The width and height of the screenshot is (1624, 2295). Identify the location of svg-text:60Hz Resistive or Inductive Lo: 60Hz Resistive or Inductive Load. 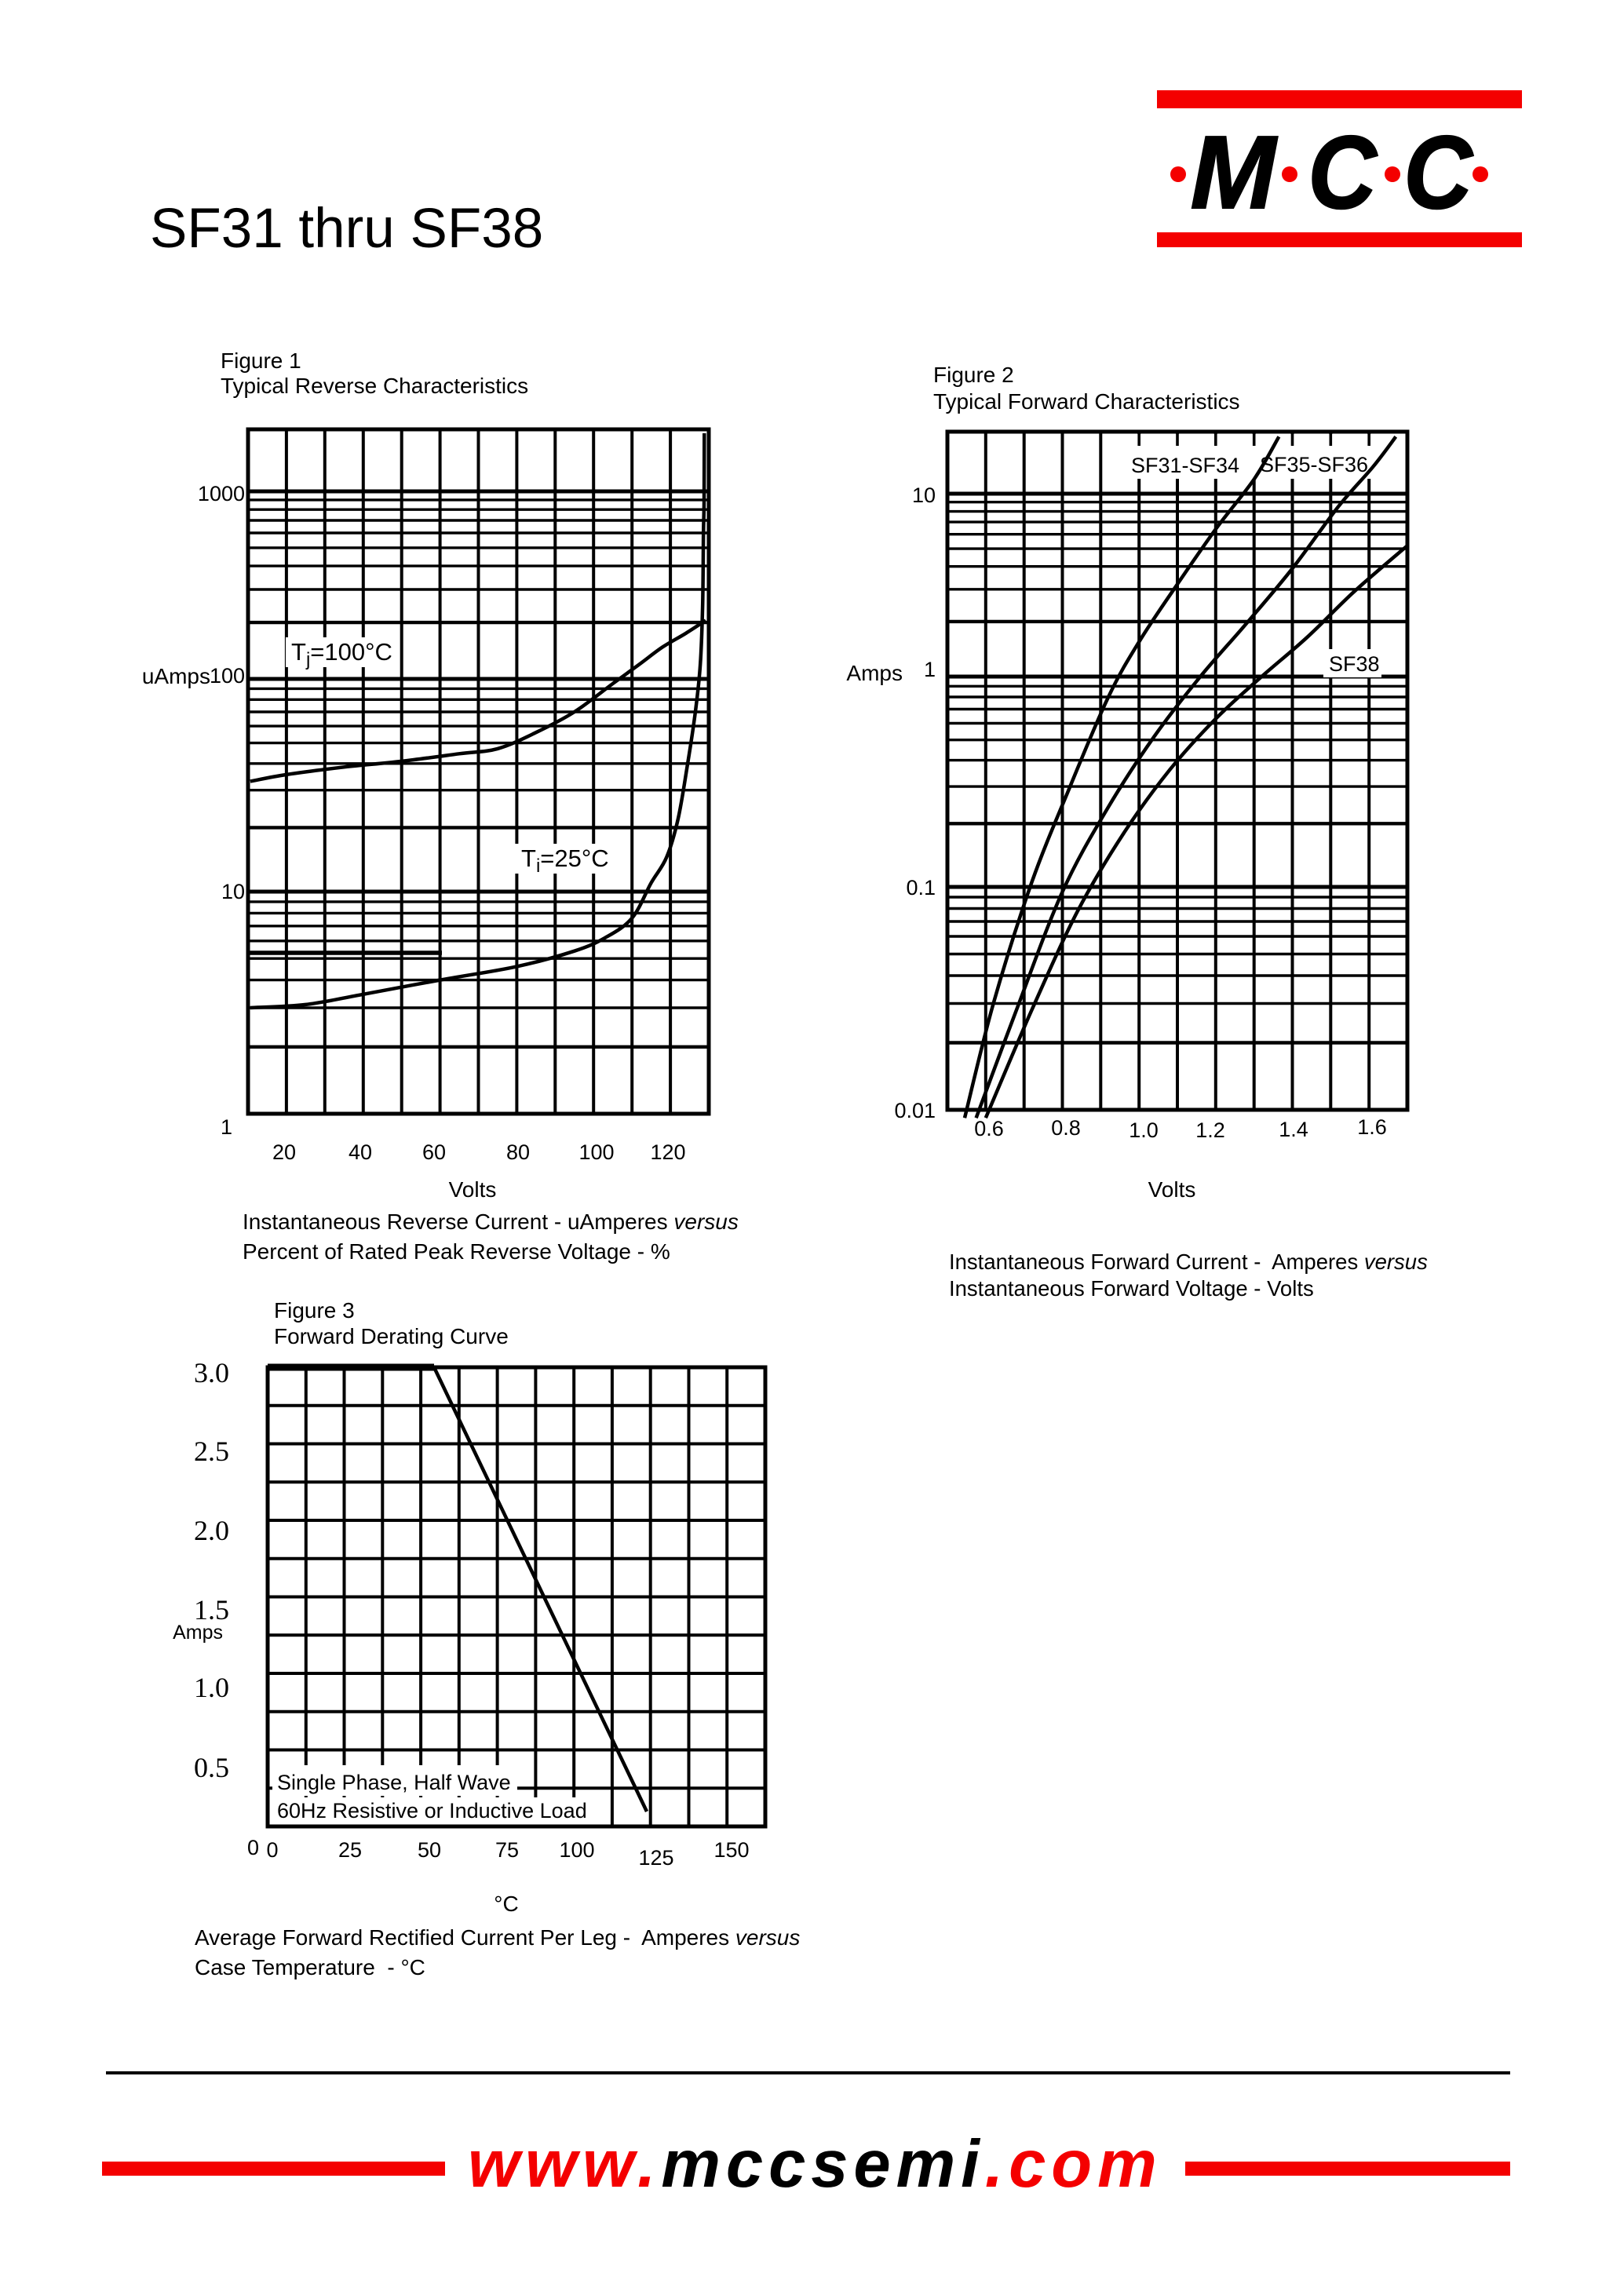
(432, 1810).